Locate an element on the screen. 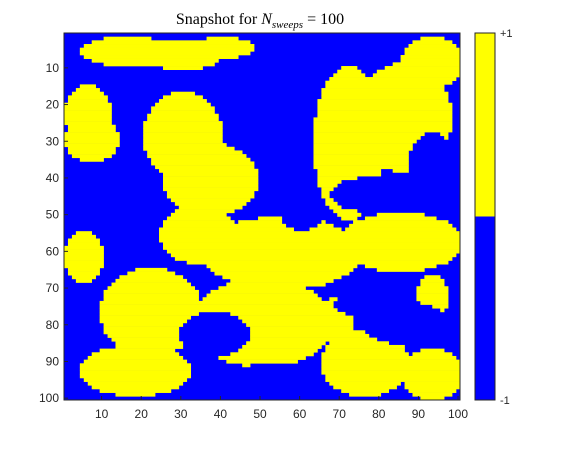  colorbar-top-label: +1 is located at coordinates (506, 34).